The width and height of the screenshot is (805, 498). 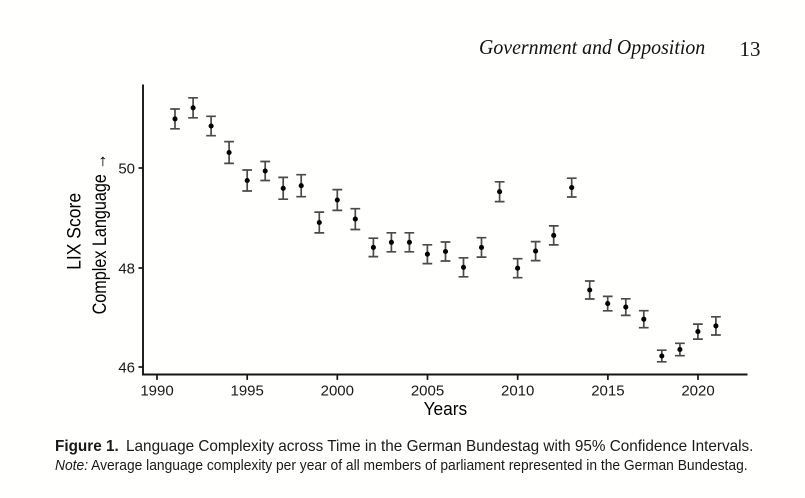 What do you see at coordinates (337, 390) in the screenshot?
I see `svg-text: 2000` at bounding box center [337, 390].